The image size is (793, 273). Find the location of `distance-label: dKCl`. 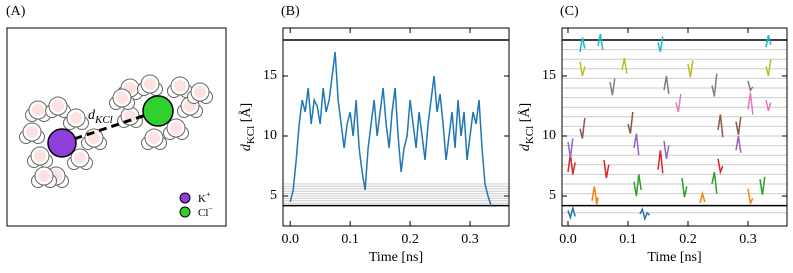

distance-label: dKCl is located at coordinates (100, 116).